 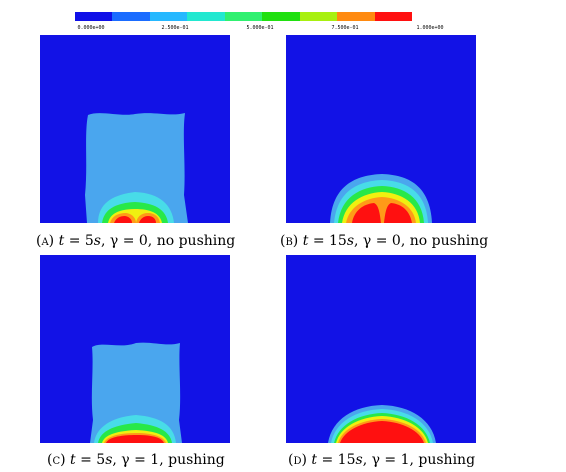 I want to click on colorbar-tick-label: 5.000e-01, so click(x=260, y=28).